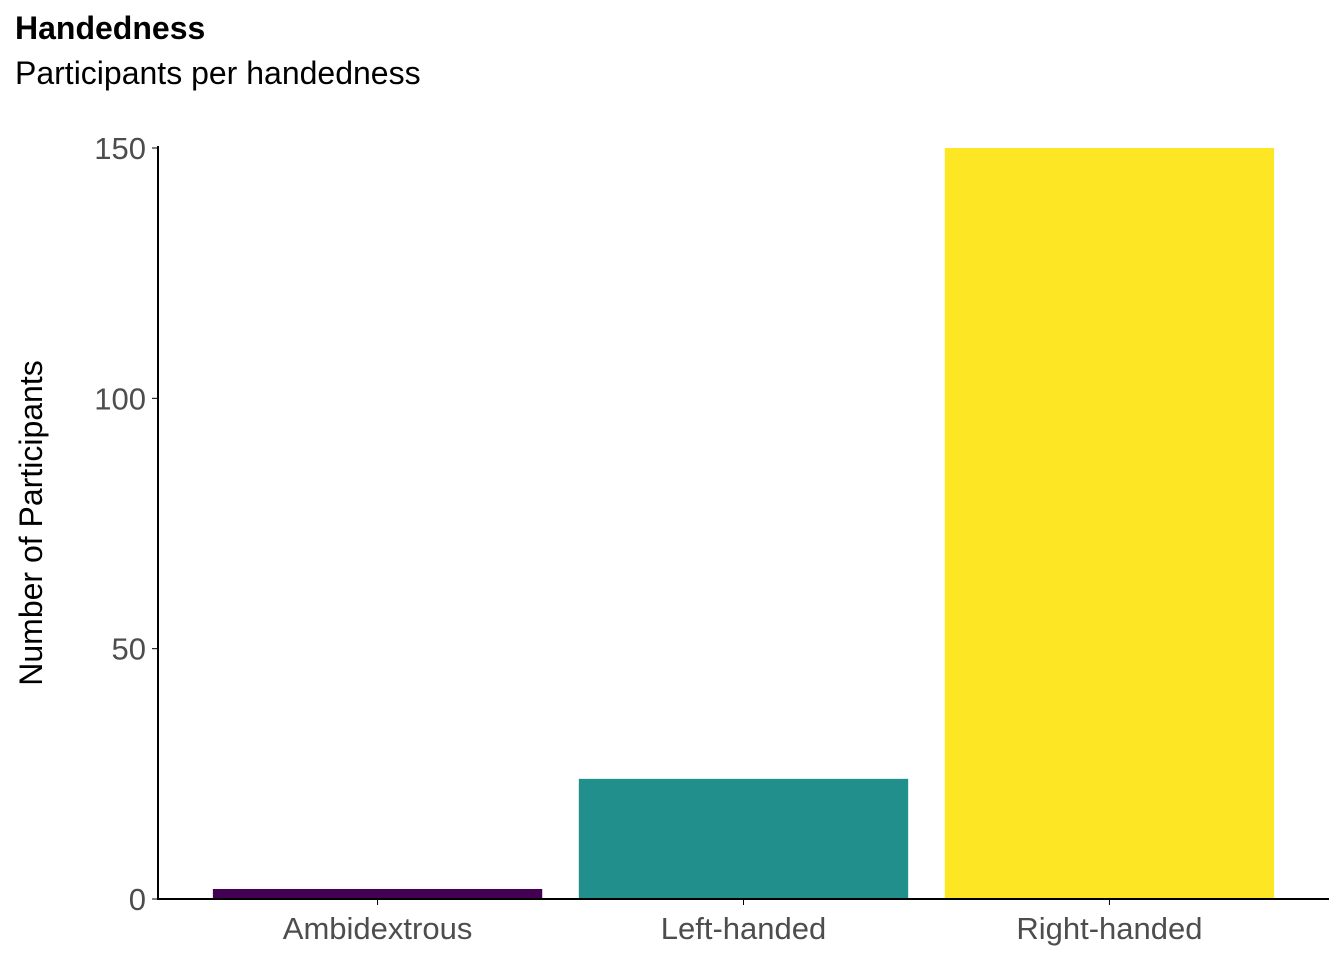 This screenshot has width=1344, height=960. Describe the element at coordinates (377, 893) in the screenshot. I see `bar-ambidextrous` at that location.